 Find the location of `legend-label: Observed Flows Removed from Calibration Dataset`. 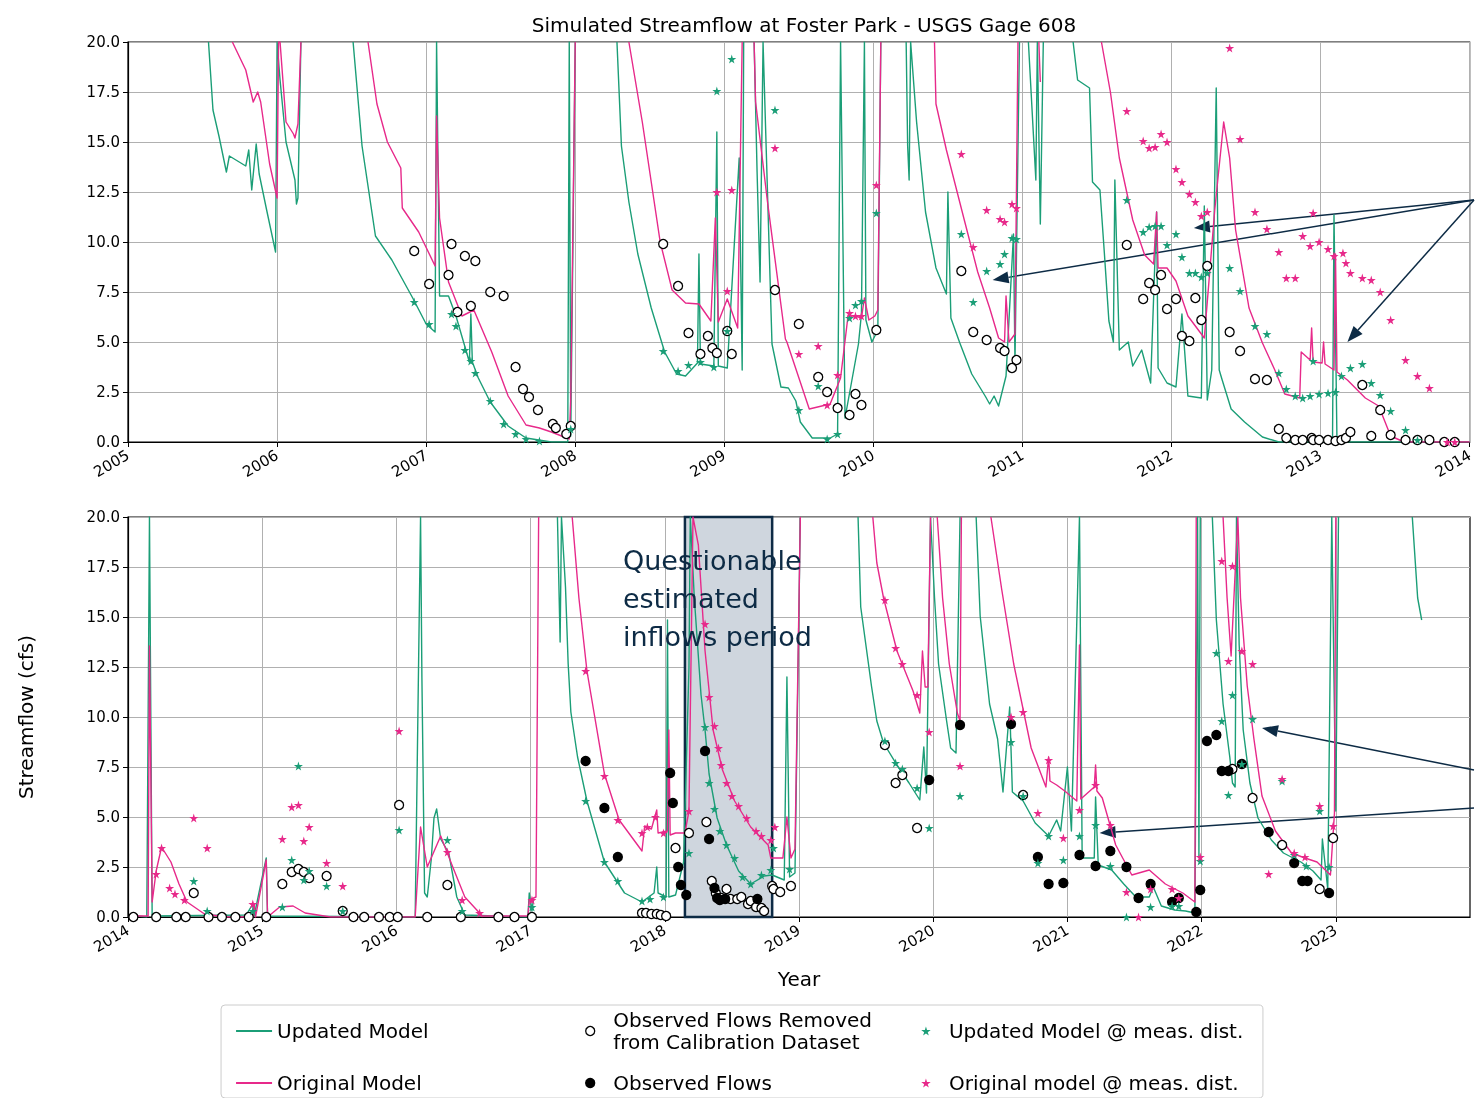

legend-label: Observed Flows Removed from Calibration Dataset is located at coordinates (746, 1031).